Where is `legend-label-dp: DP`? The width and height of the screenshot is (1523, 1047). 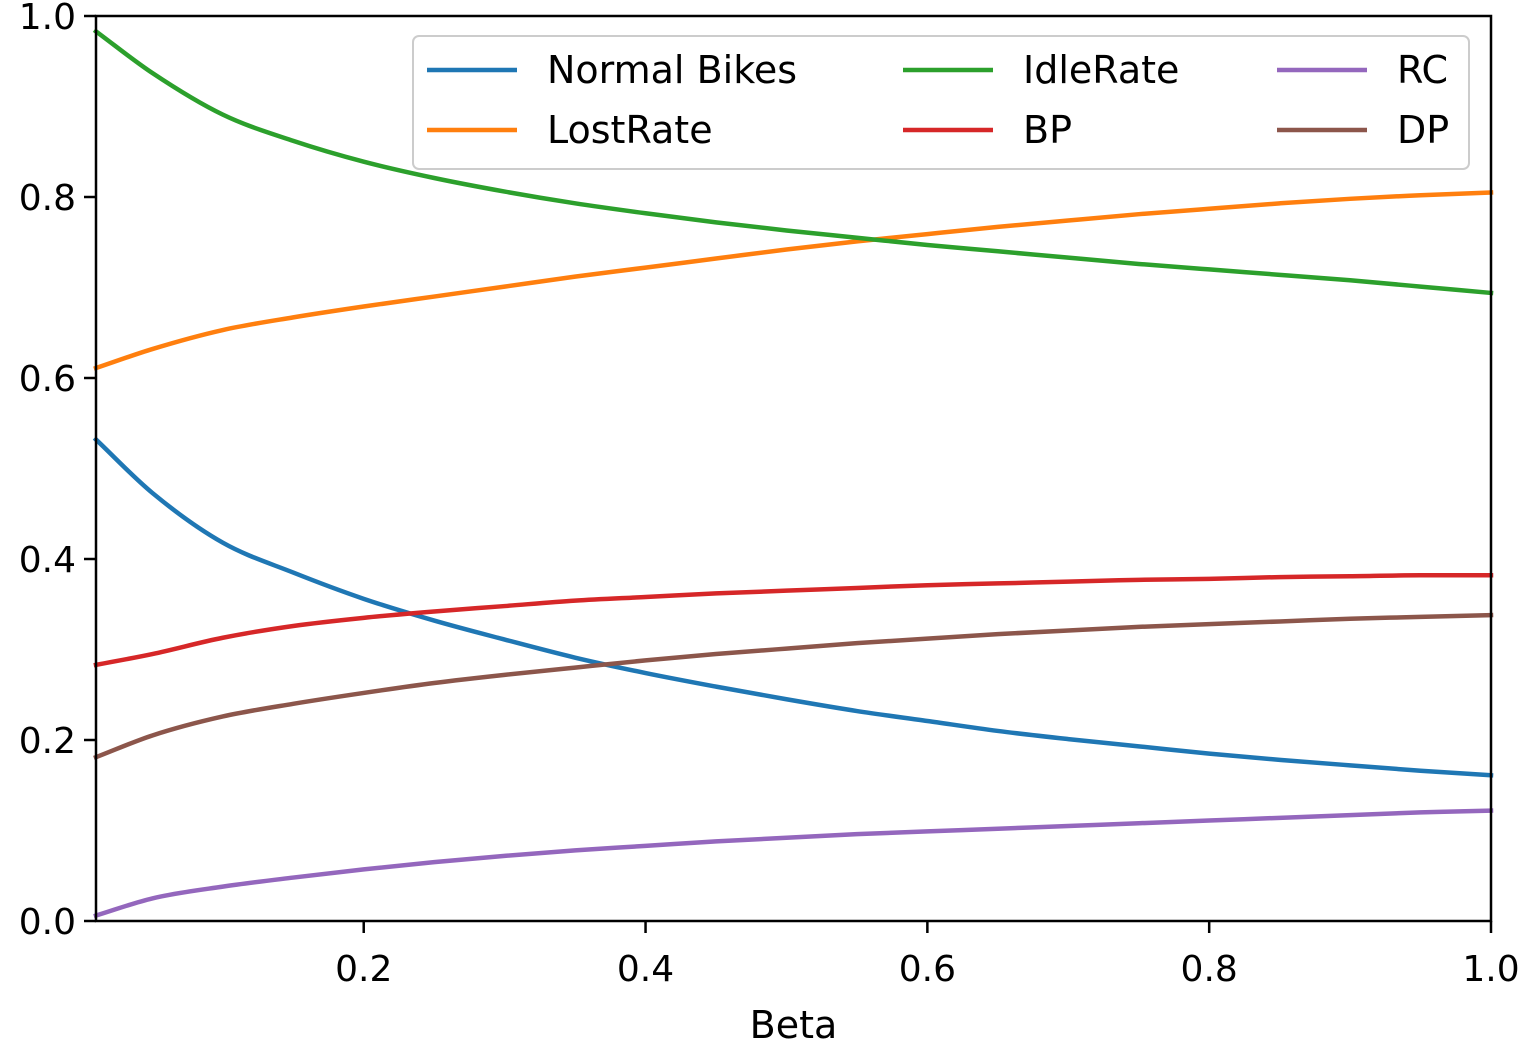
legend-label-dp: DP is located at coordinates (1423, 130).